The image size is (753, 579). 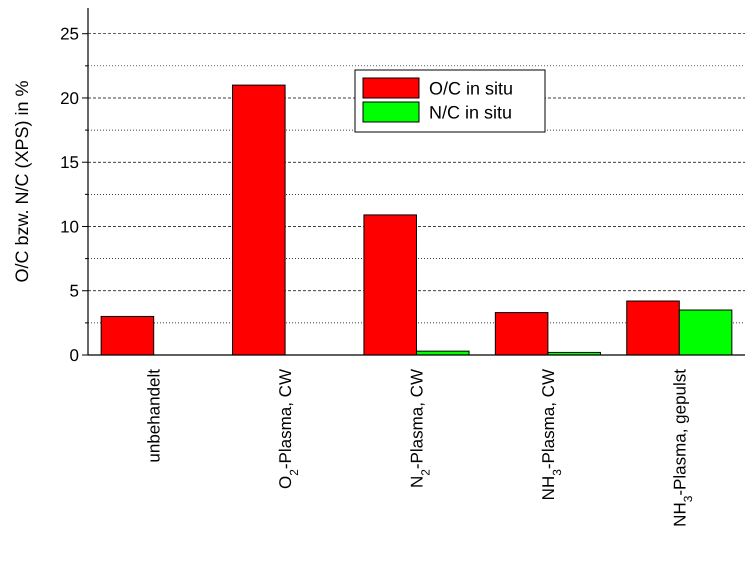 I want to click on y-tick-label: 10, so click(x=69, y=226).